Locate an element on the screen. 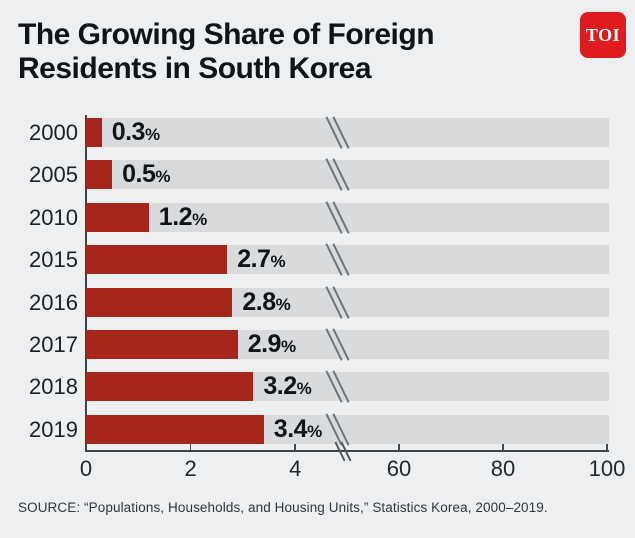 The width and height of the screenshot is (635, 538). chart-row-2015: 2.7% 2015 is located at coordinates (319, 259).